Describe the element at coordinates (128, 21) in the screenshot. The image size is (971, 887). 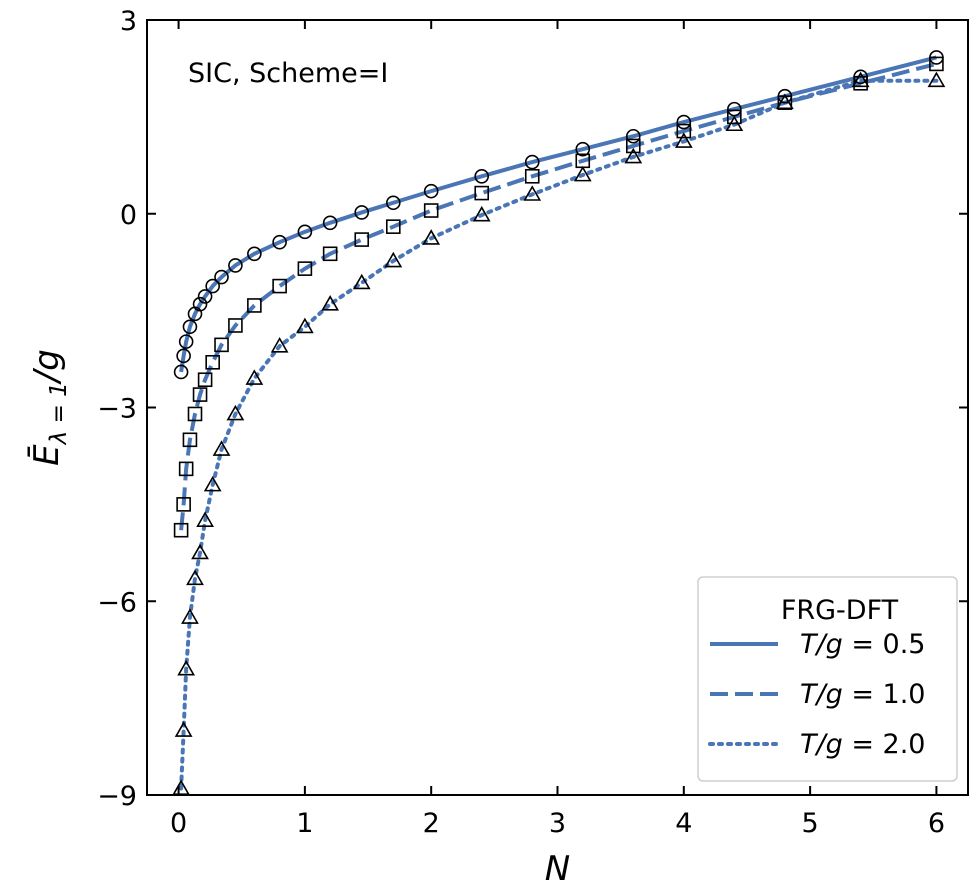
I see `y-tick-label: 3` at that location.